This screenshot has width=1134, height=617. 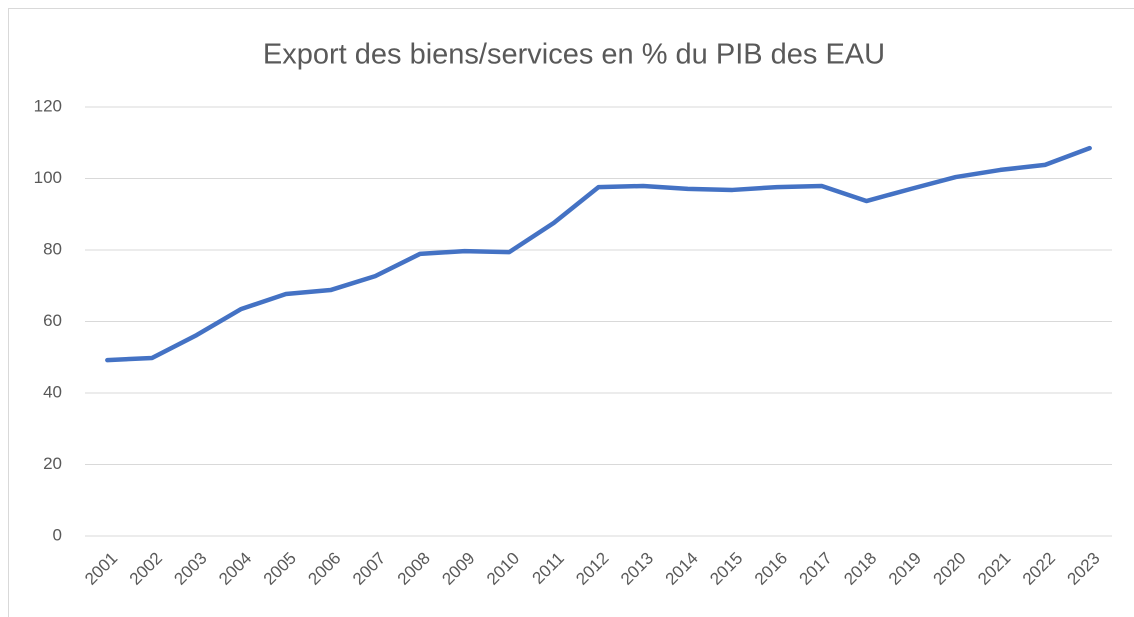 I want to click on x-tick-label: 2008, so click(x=414, y=569).